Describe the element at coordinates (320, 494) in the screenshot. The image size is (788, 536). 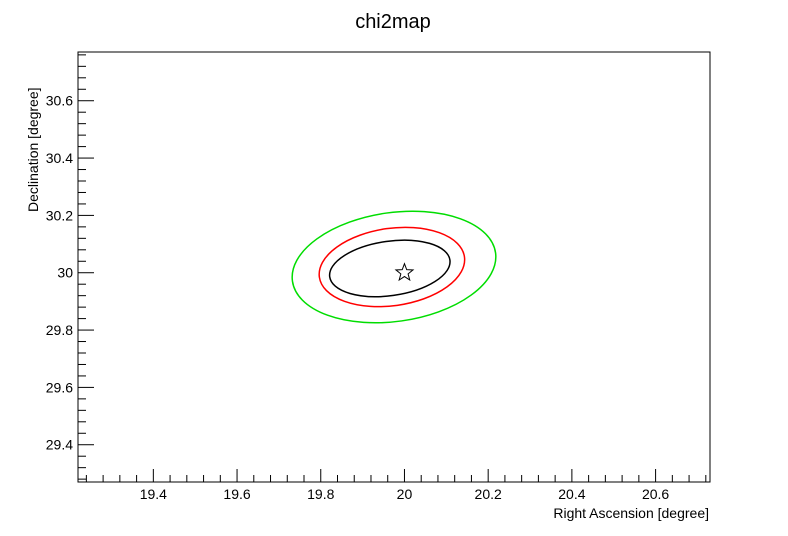
I see `x-tick-label: 19.8` at that location.